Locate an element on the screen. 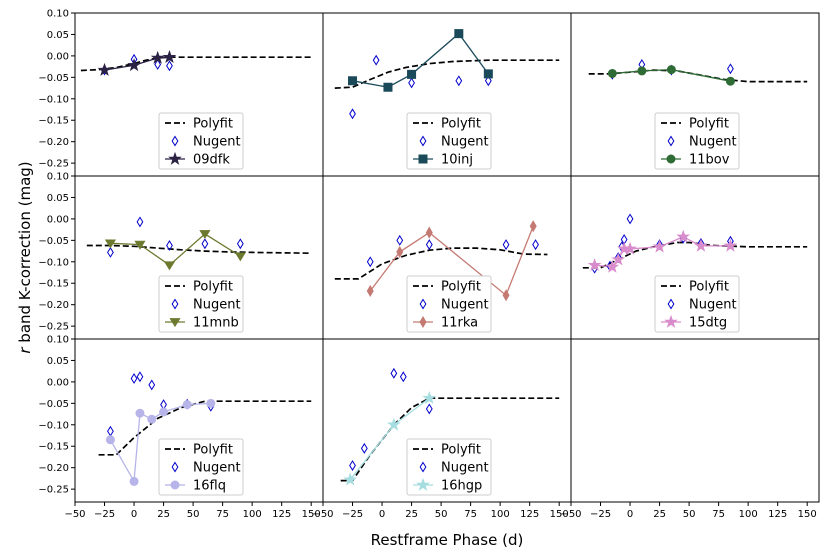 Image resolution: width=830 pixels, height=554 pixels. legend-series-label: 10inj is located at coordinates (457, 160).